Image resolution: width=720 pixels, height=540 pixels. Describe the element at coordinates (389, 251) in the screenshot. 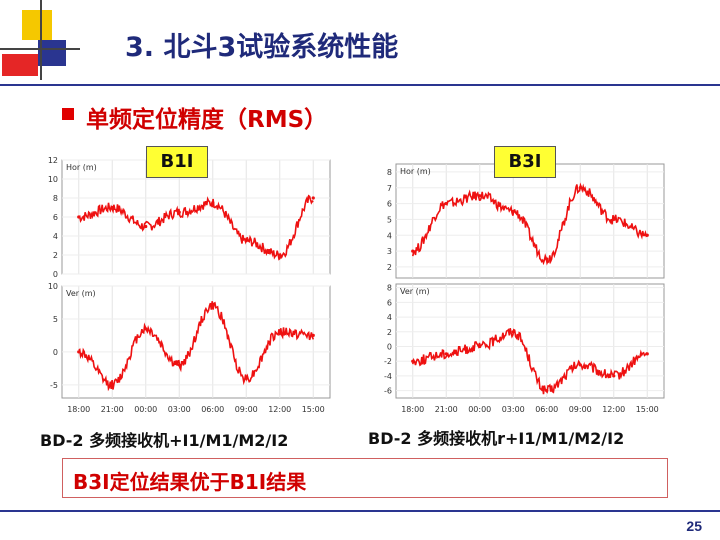

I see `y-tick-label: 3` at that location.